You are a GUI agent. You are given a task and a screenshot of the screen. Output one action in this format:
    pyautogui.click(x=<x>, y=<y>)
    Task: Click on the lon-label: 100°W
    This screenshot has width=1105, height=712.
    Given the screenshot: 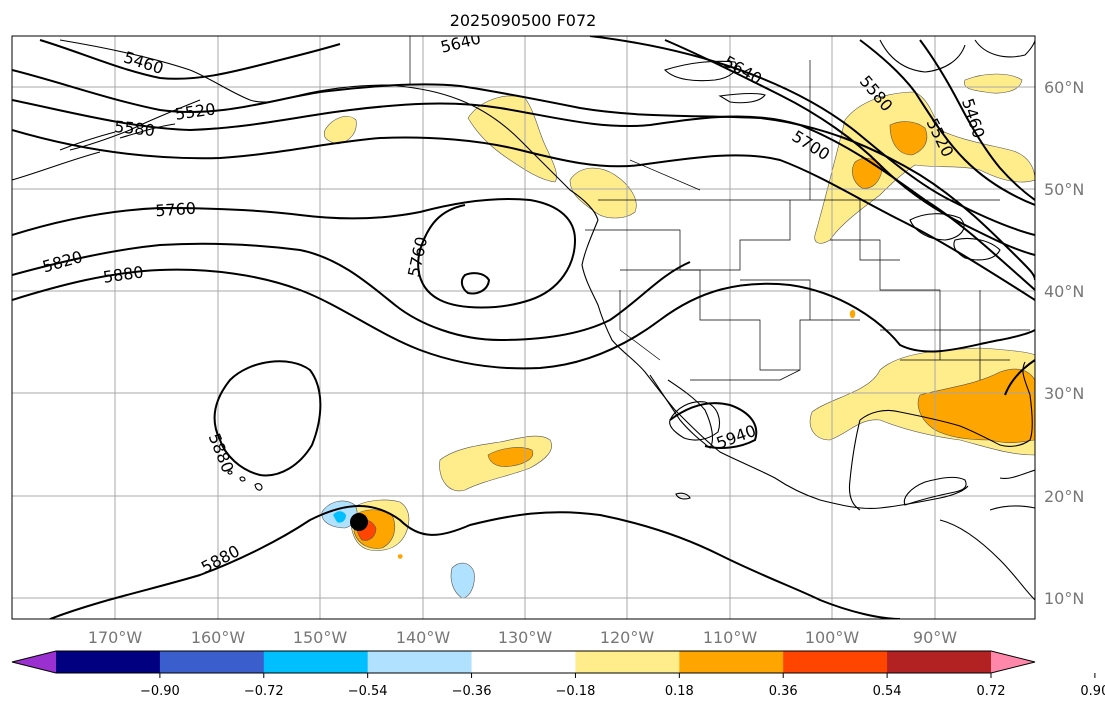 What is the action you would take?
    pyautogui.click(x=832, y=637)
    